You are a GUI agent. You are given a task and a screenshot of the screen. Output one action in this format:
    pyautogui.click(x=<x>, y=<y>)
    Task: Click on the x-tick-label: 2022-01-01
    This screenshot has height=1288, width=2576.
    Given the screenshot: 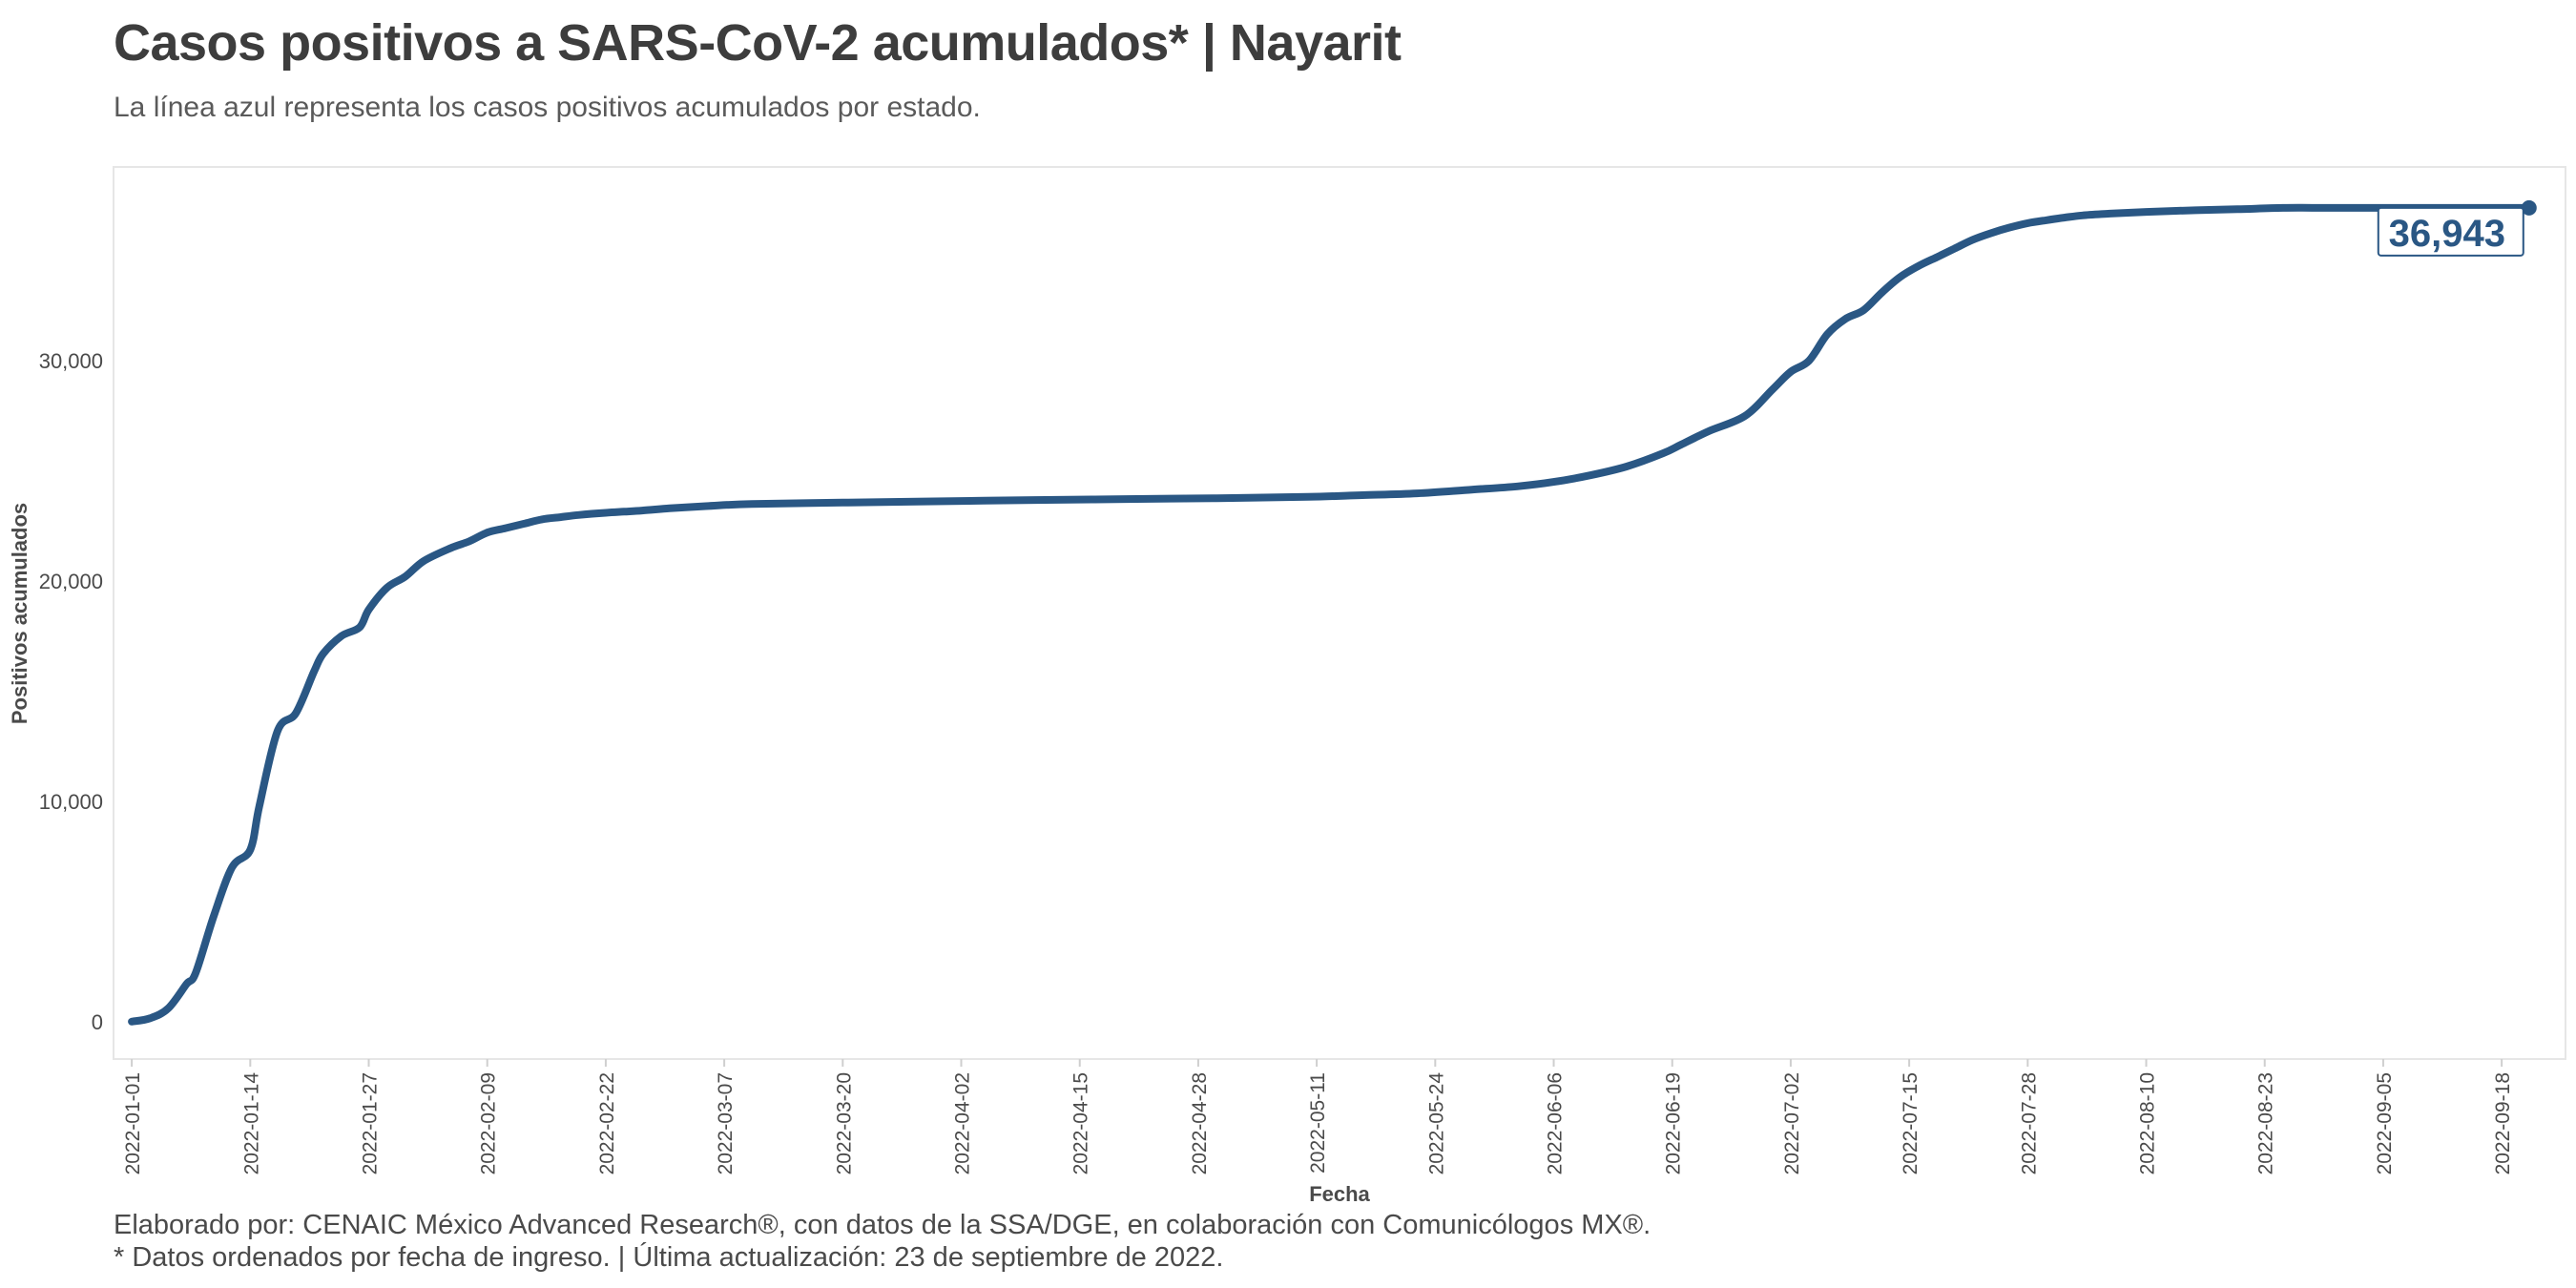 What is the action you would take?
    pyautogui.click(x=133, y=1123)
    